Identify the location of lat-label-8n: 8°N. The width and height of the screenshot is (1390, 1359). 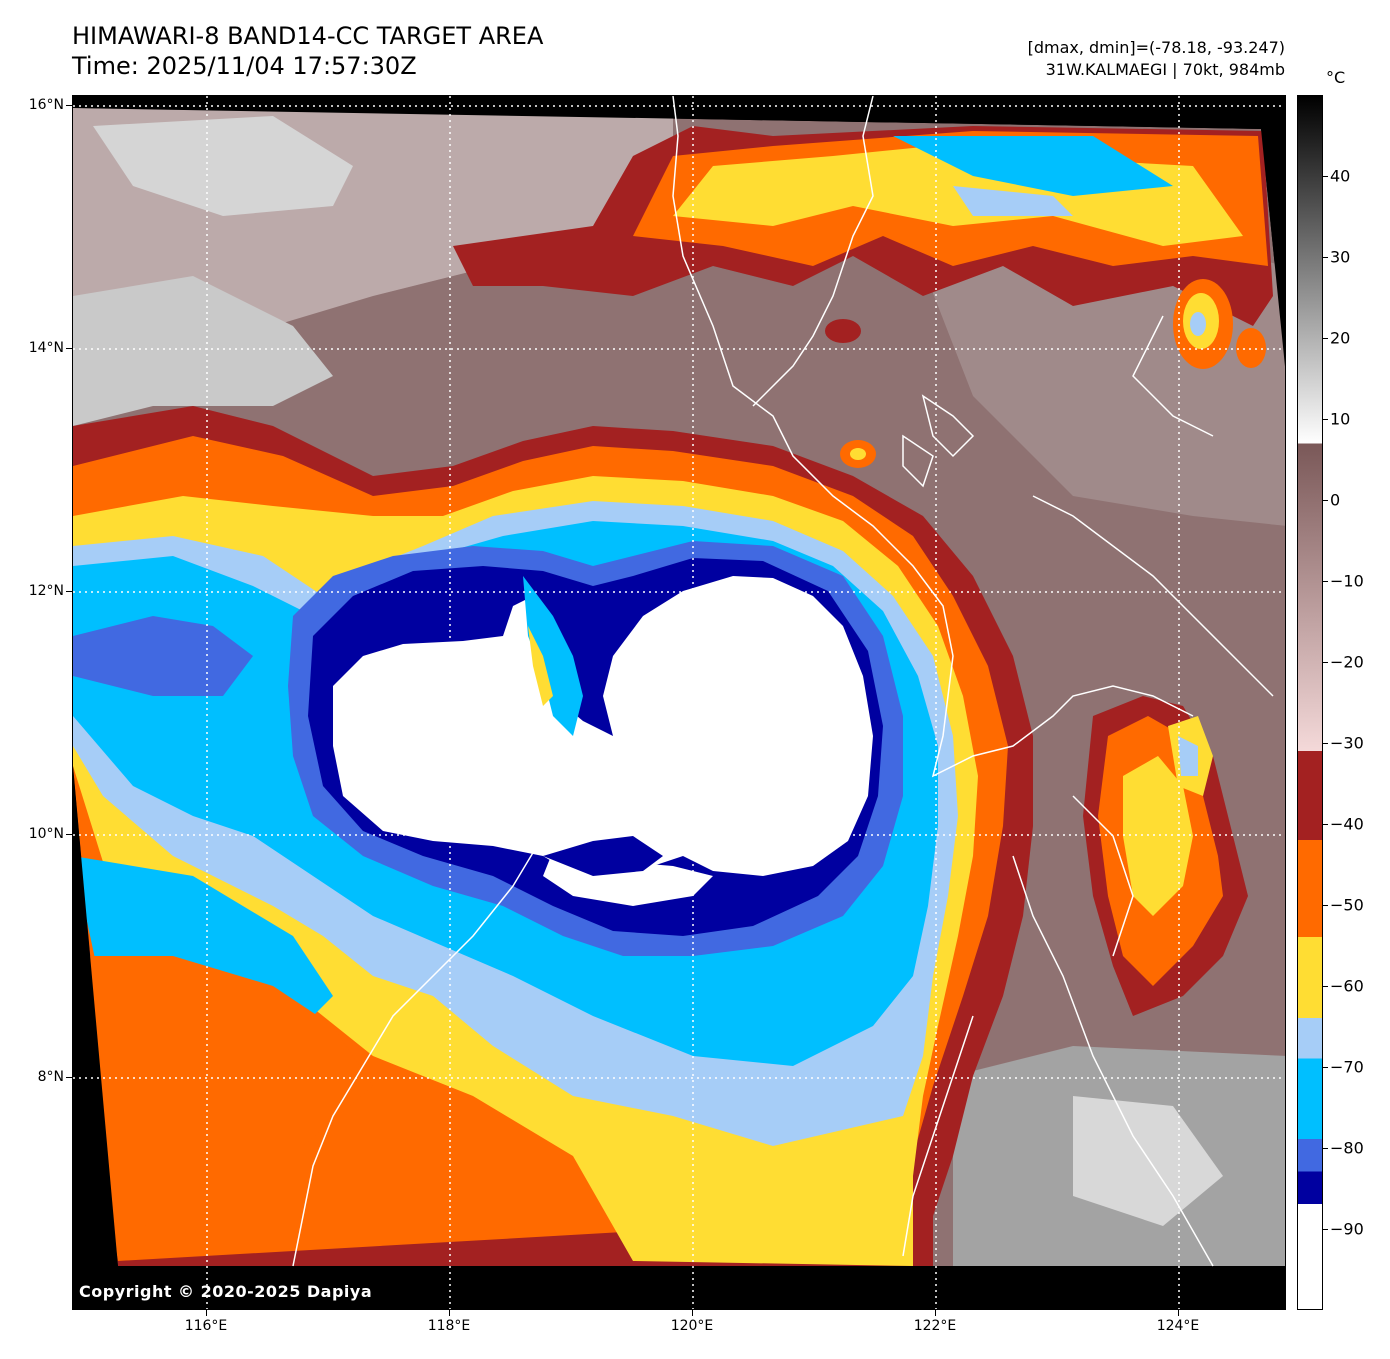
(50, 1077).